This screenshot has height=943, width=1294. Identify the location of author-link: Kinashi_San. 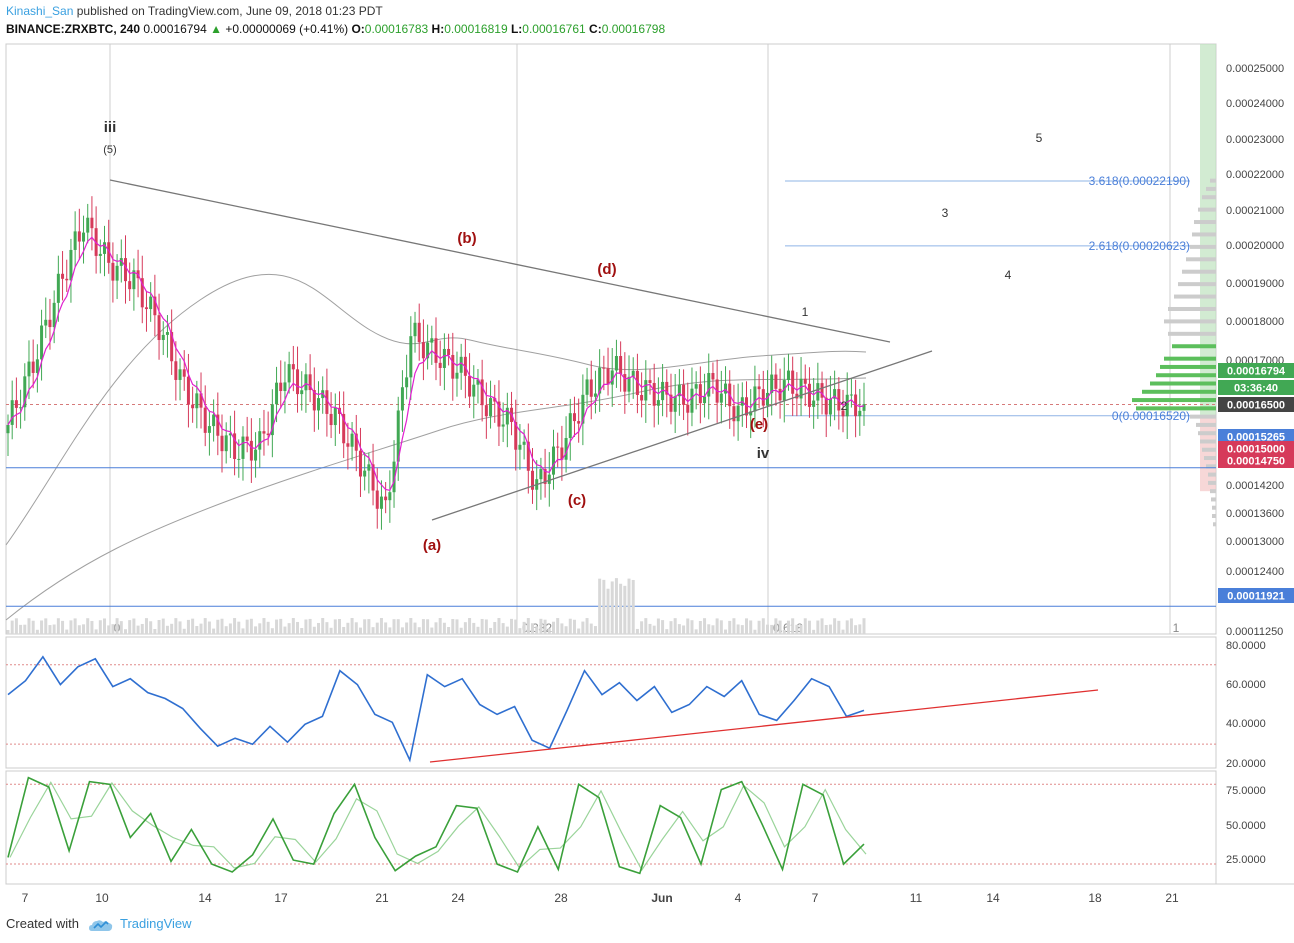
(40, 11).